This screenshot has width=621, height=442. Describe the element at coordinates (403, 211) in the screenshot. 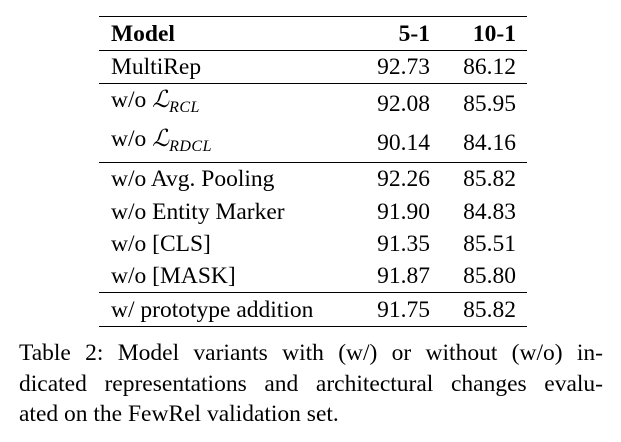

I see `row-value-5-1: 91.90` at that location.